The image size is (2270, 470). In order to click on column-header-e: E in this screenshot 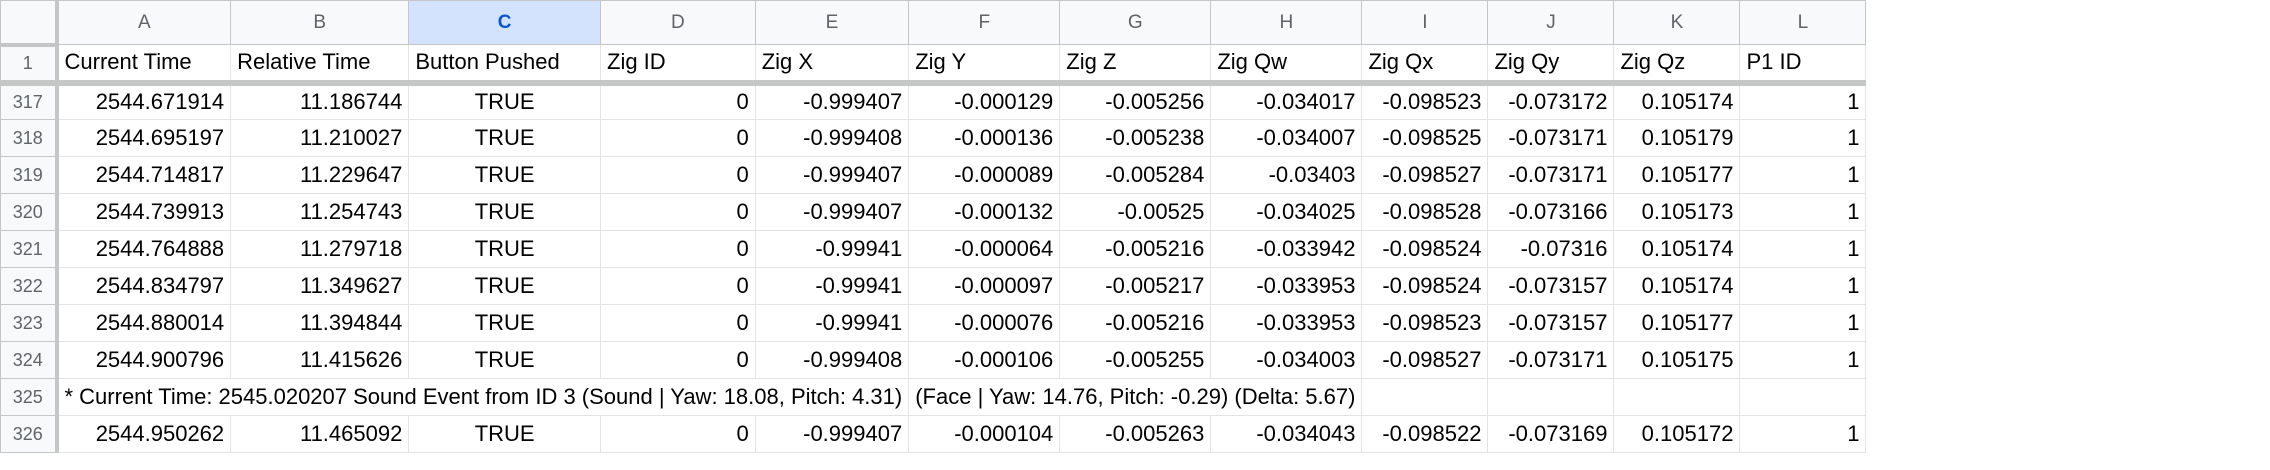, I will do `click(832, 22)`.